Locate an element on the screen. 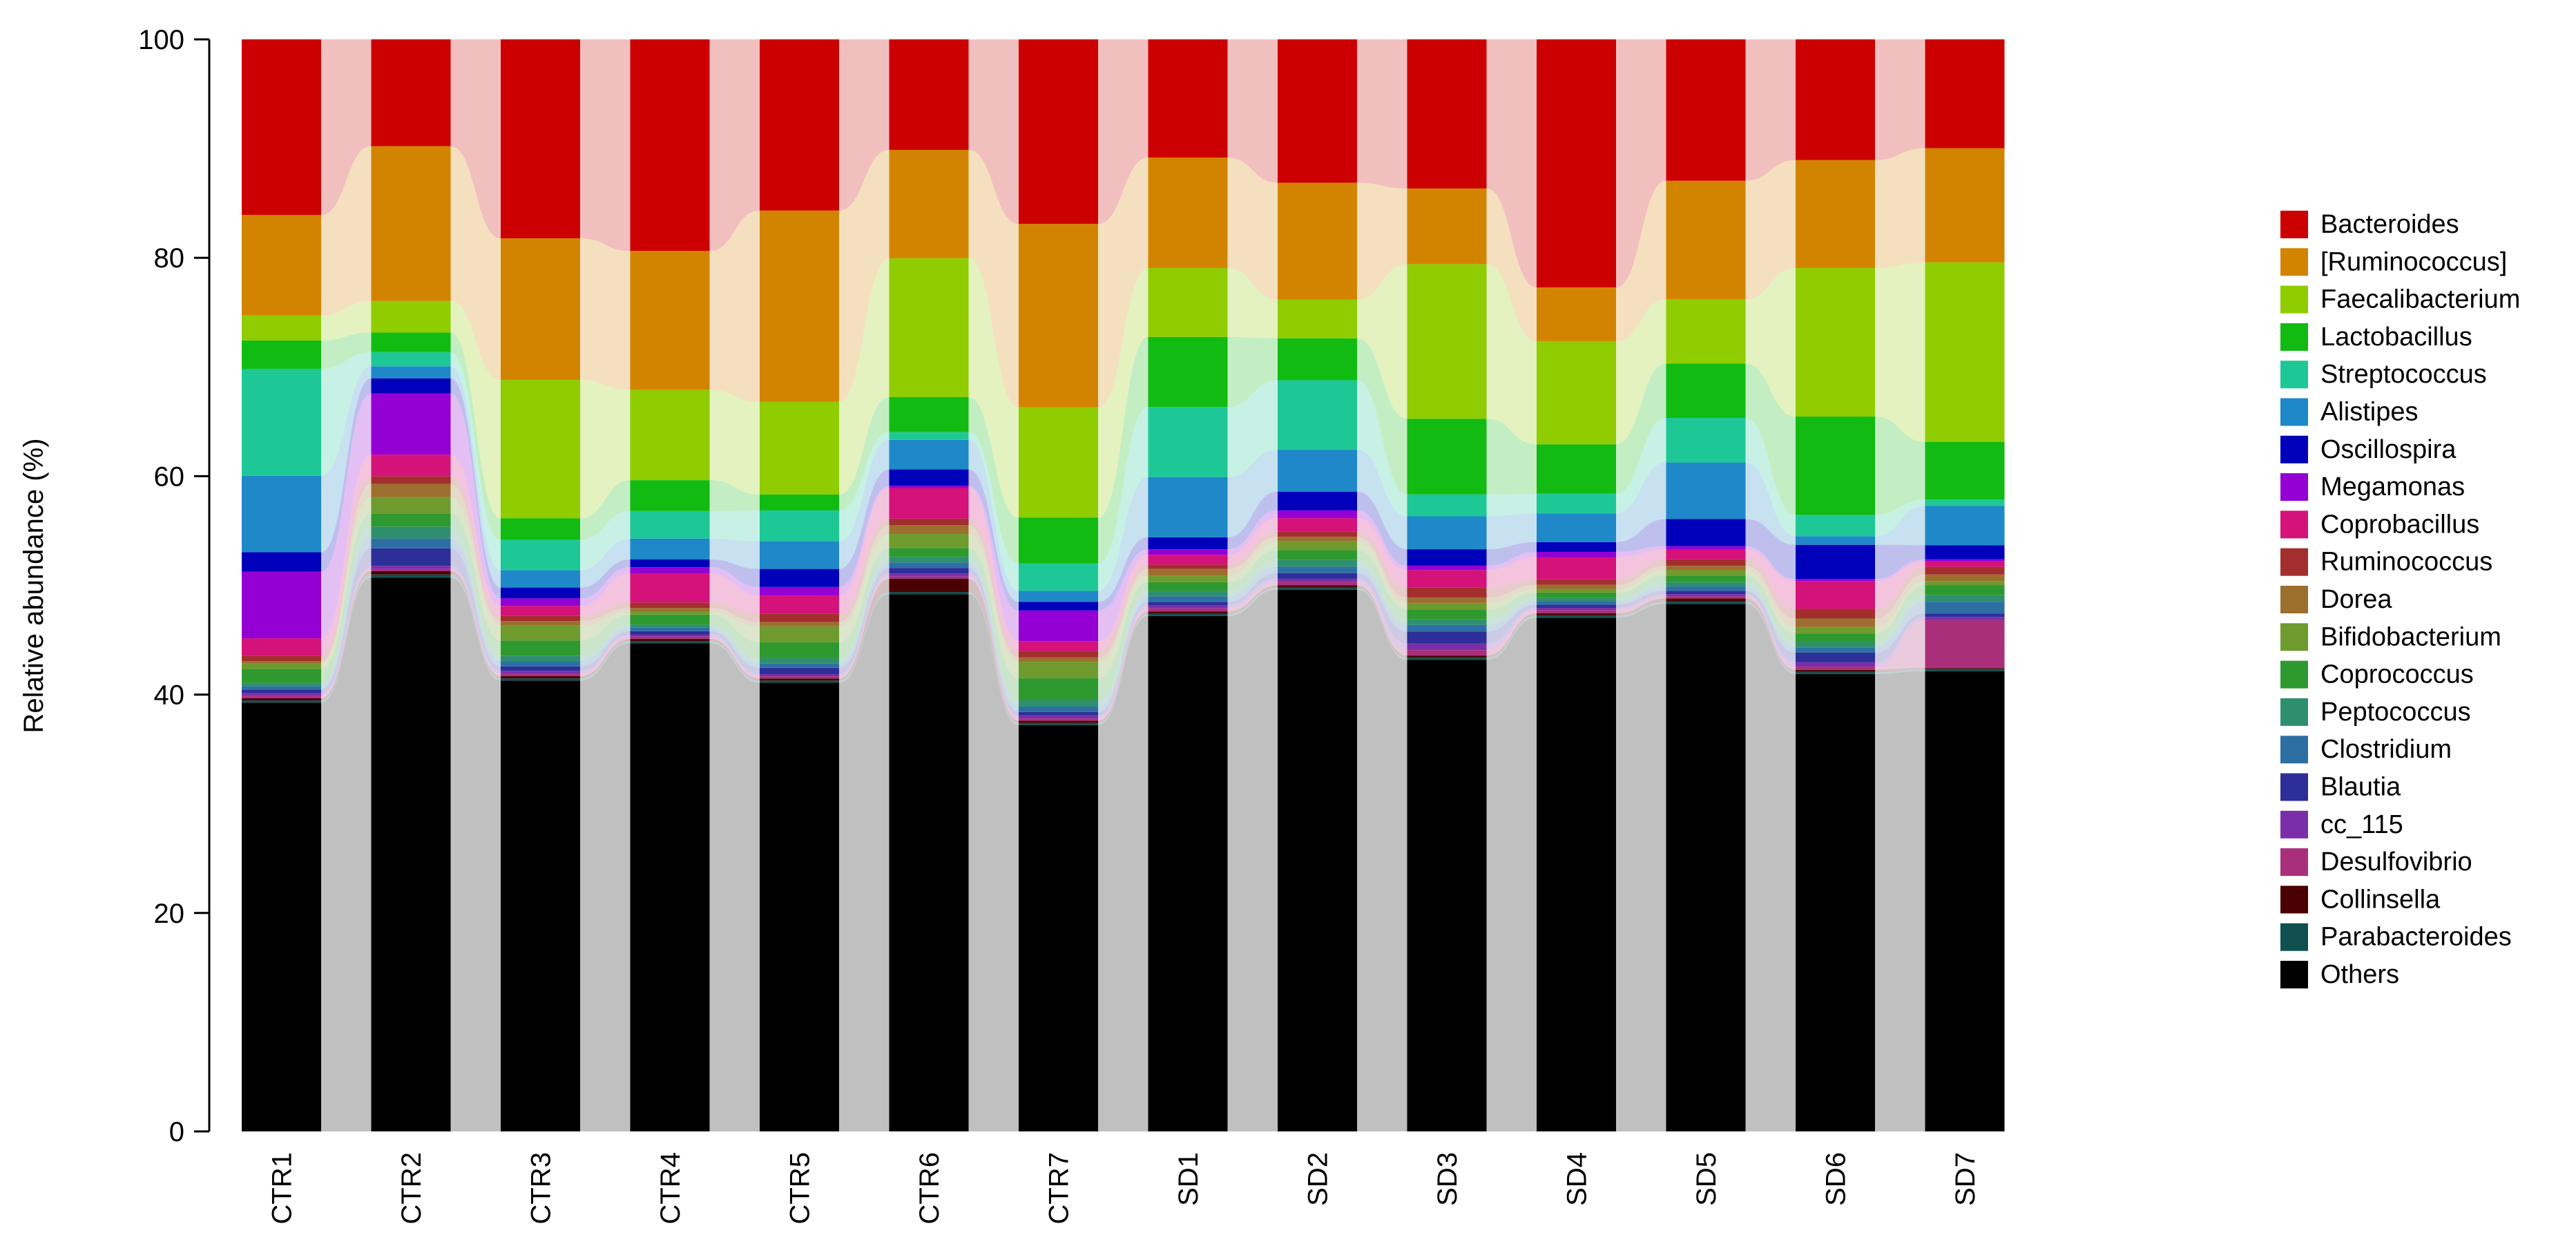 The image size is (2576, 1244). flow-band-coprococcus is located at coordinates (475, 584).